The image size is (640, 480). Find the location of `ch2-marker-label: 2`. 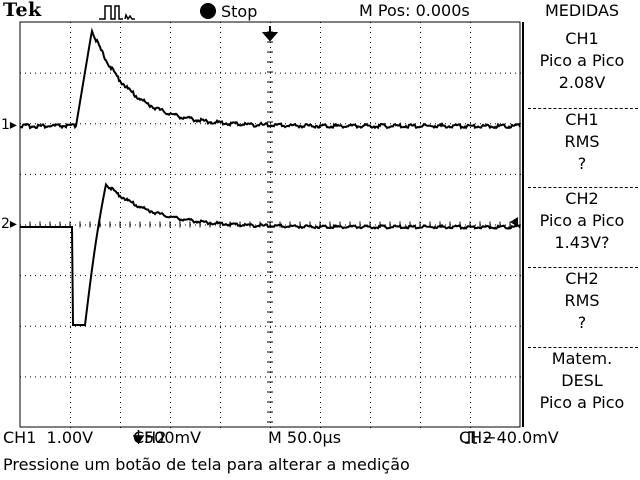

ch2-marker-label: 2 is located at coordinates (5, 224).